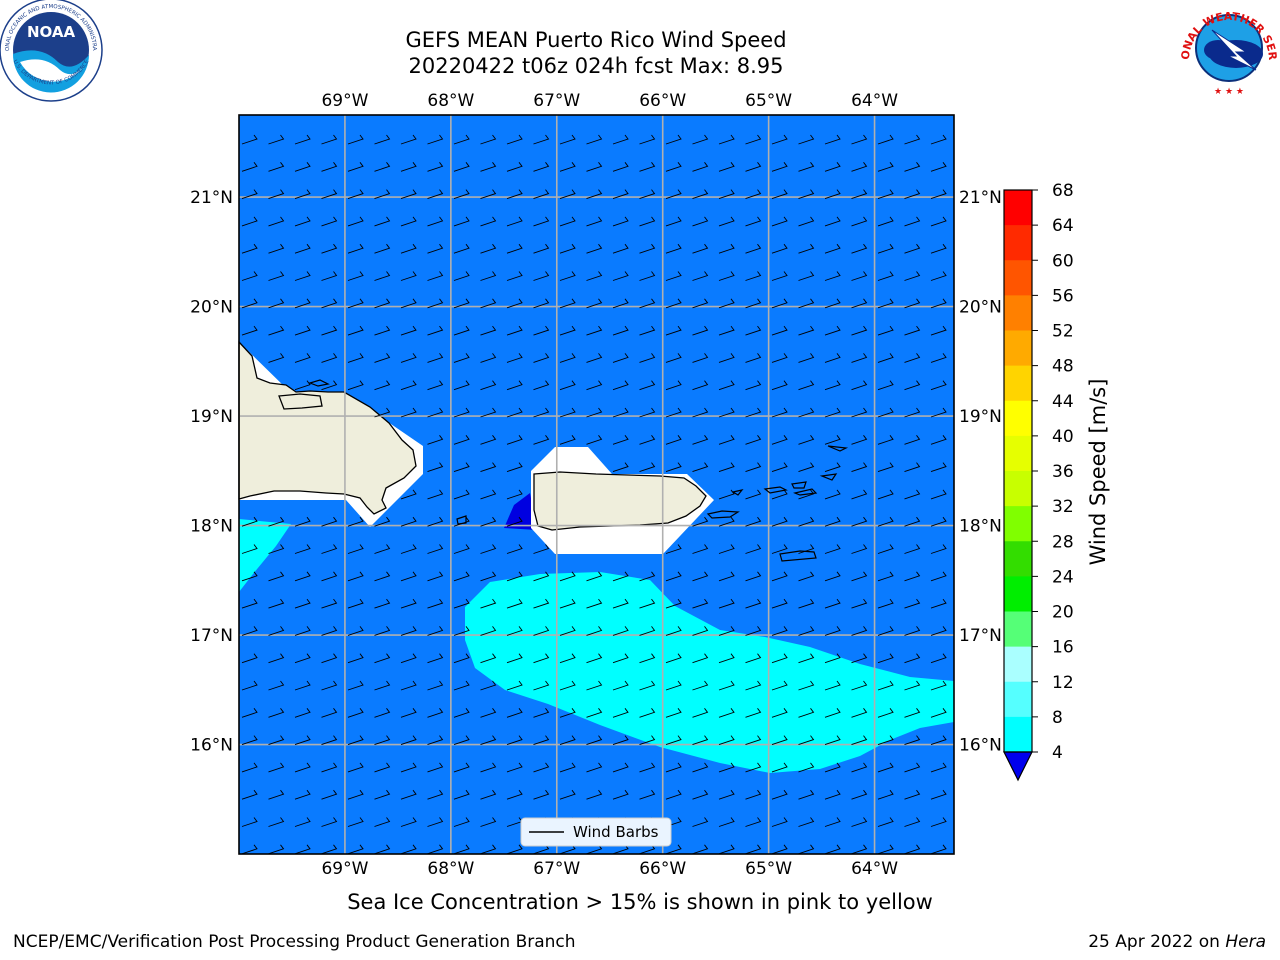 Image resolution: width=1280 pixels, height=960 pixels. Describe the element at coordinates (51, 32) in the screenshot. I see `svg-text: NOAA` at that location.